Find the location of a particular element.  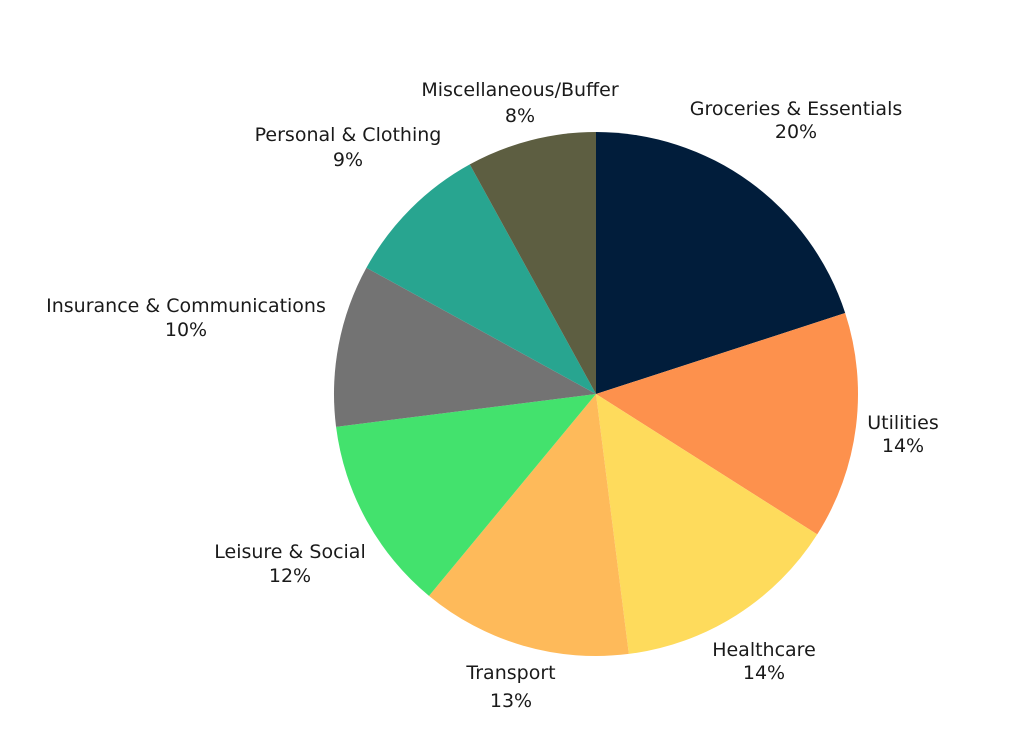

pie-slice-groceries-essentials is located at coordinates (721, 263).